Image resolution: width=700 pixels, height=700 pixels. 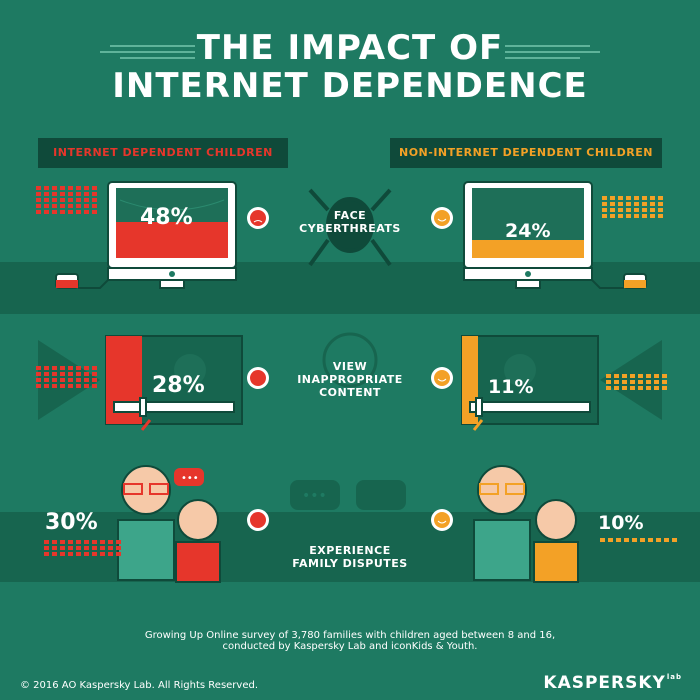 I want to click on row1-label: FACE CYBERTHREATS, so click(x=350, y=222).